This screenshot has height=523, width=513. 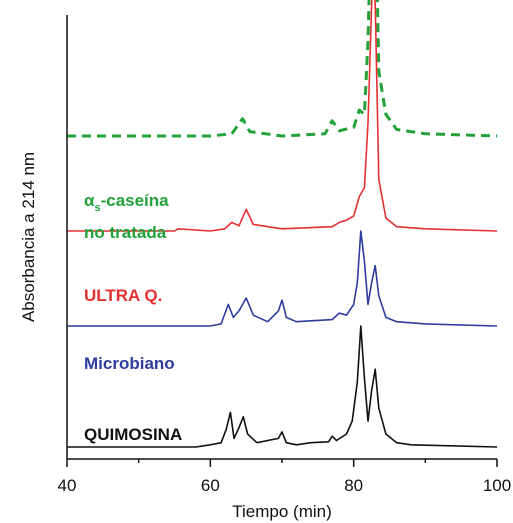 I want to click on series-label-microbiano: Microbiano, so click(x=129, y=363).